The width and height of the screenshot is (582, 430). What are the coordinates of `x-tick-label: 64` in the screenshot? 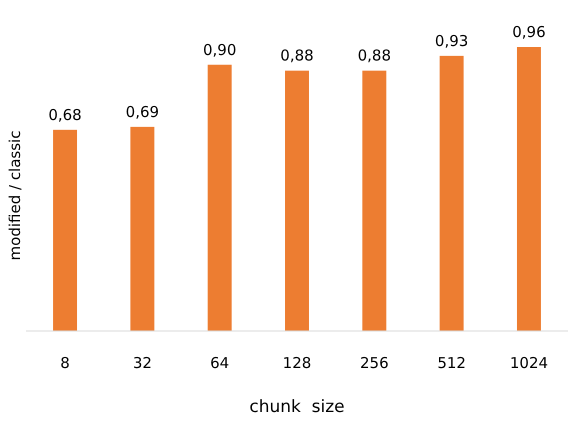 It's located at (220, 363).